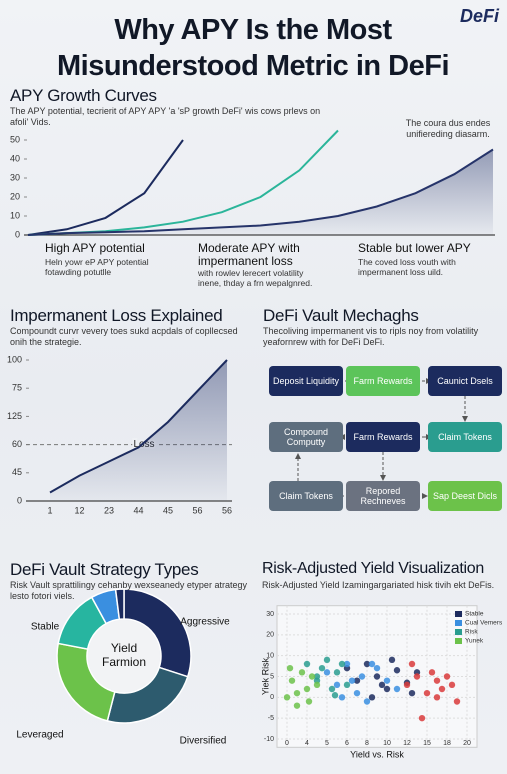 The width and height of the screenshot is (507, 774). Describe the element at coordinates (197, 510) in the screenshot. I see `x-tick-label: 56` at that location.